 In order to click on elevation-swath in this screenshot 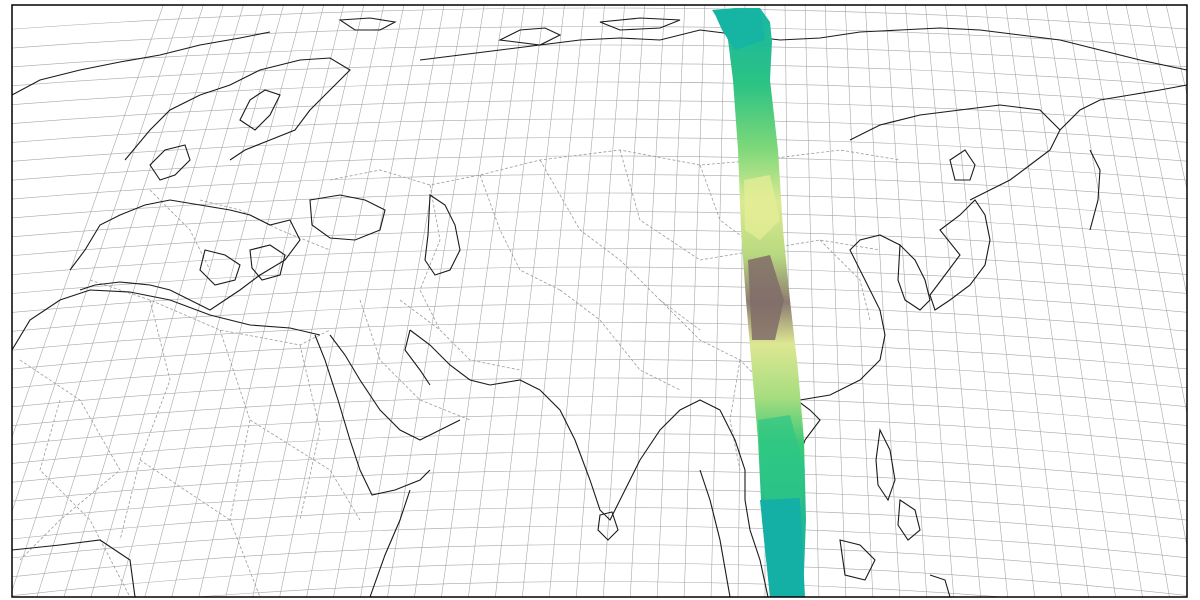, I will do `click(759, 302)`.